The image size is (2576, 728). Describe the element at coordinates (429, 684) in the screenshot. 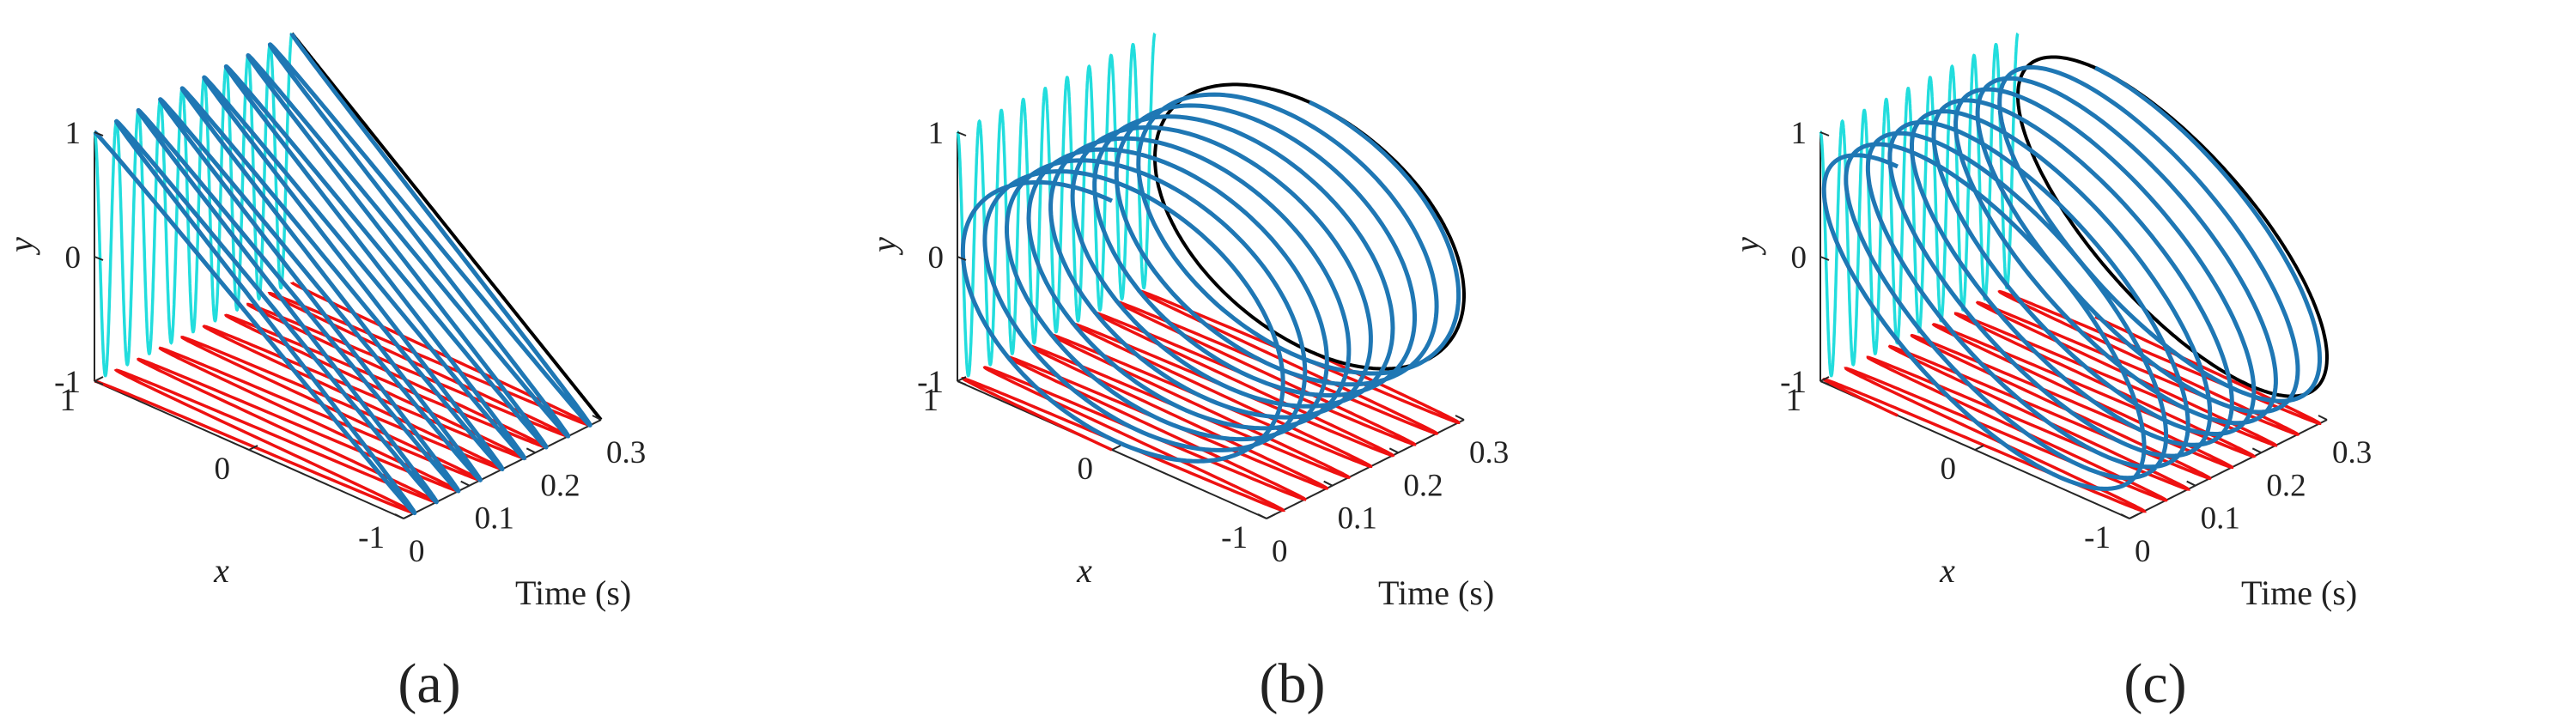

I see `panel-caption: (a)` at that location.